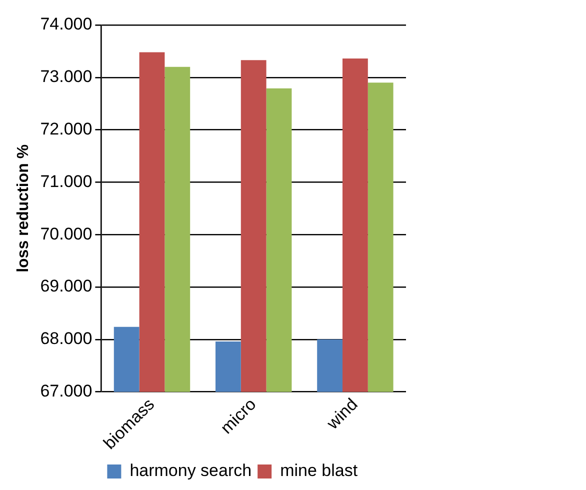  Describe the element at coordinates (66, 24) in the screenshot. I see `y-tick-label: 74.000` at that location.